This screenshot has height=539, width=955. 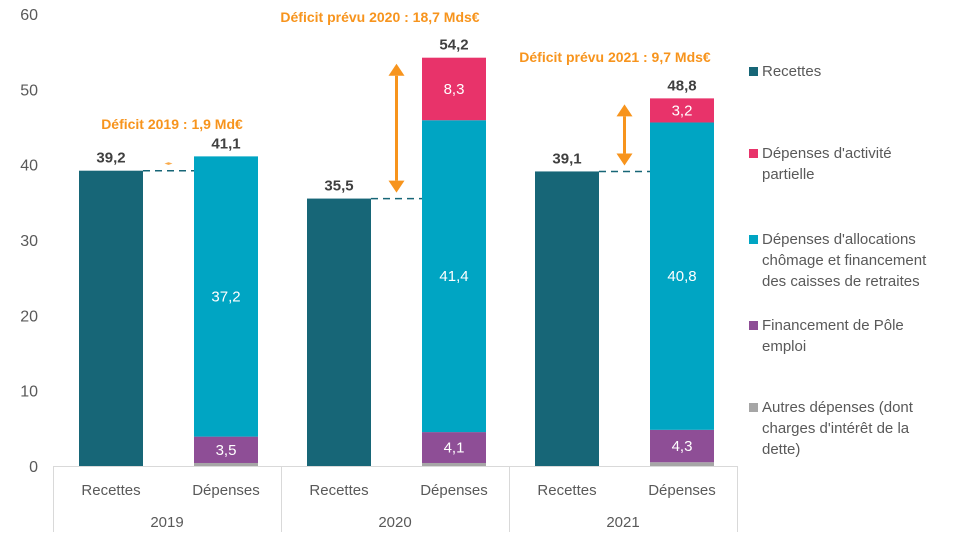 I want to click on segment-value-label: 41,4, so click(x=453, y=276).